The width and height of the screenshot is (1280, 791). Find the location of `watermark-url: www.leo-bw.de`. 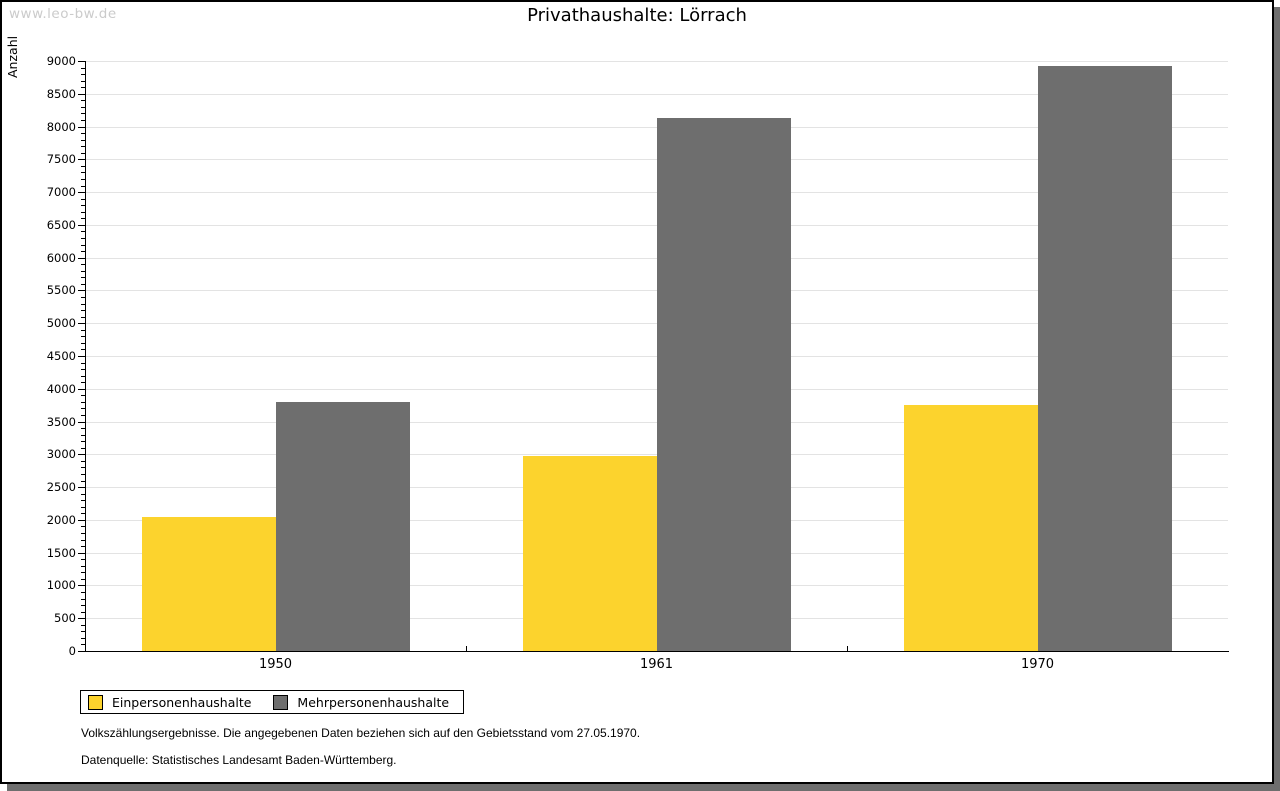

watermark-url: www.leo-bw.de is located at coordinates (63, 14).